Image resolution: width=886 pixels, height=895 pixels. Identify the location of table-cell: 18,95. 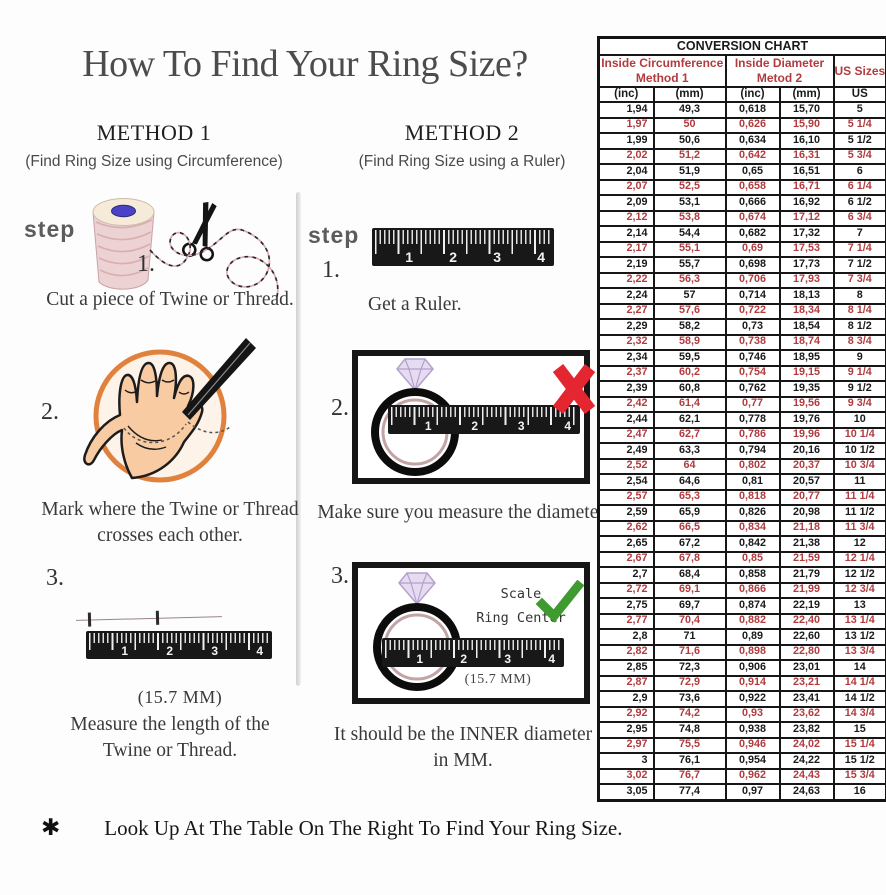
(806, 358).